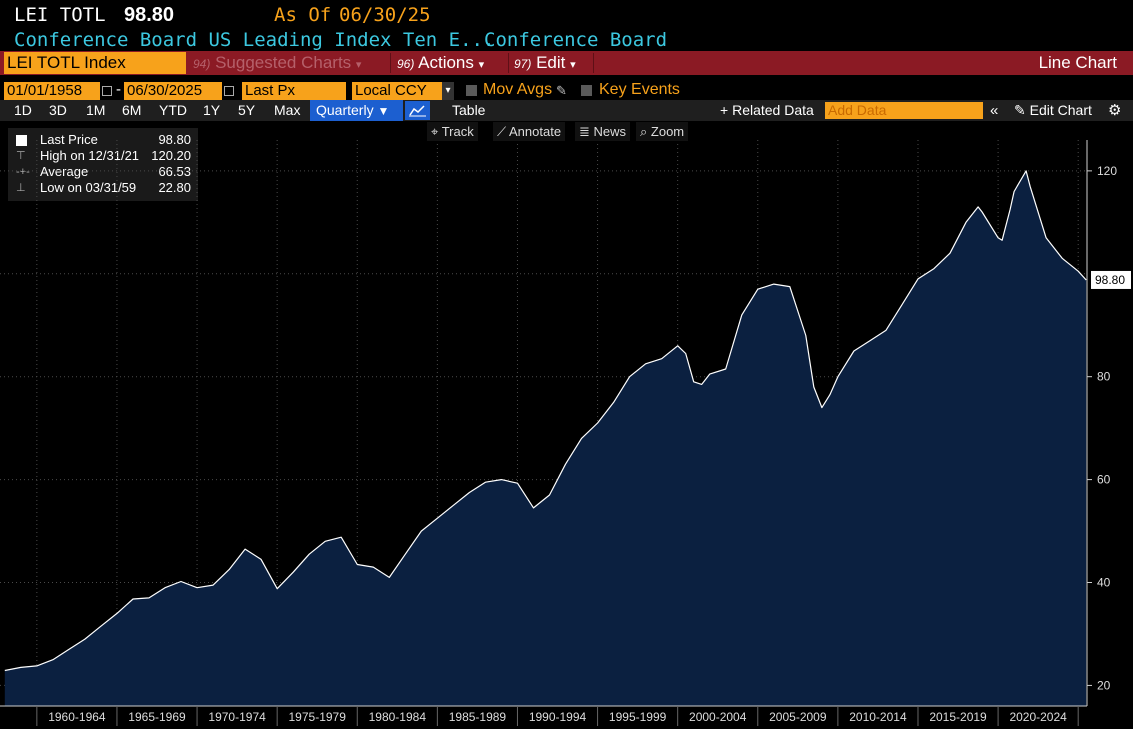 This screenshot has width=1133, height=729. I want to click on field-select: Last Px, so click(294, 91).